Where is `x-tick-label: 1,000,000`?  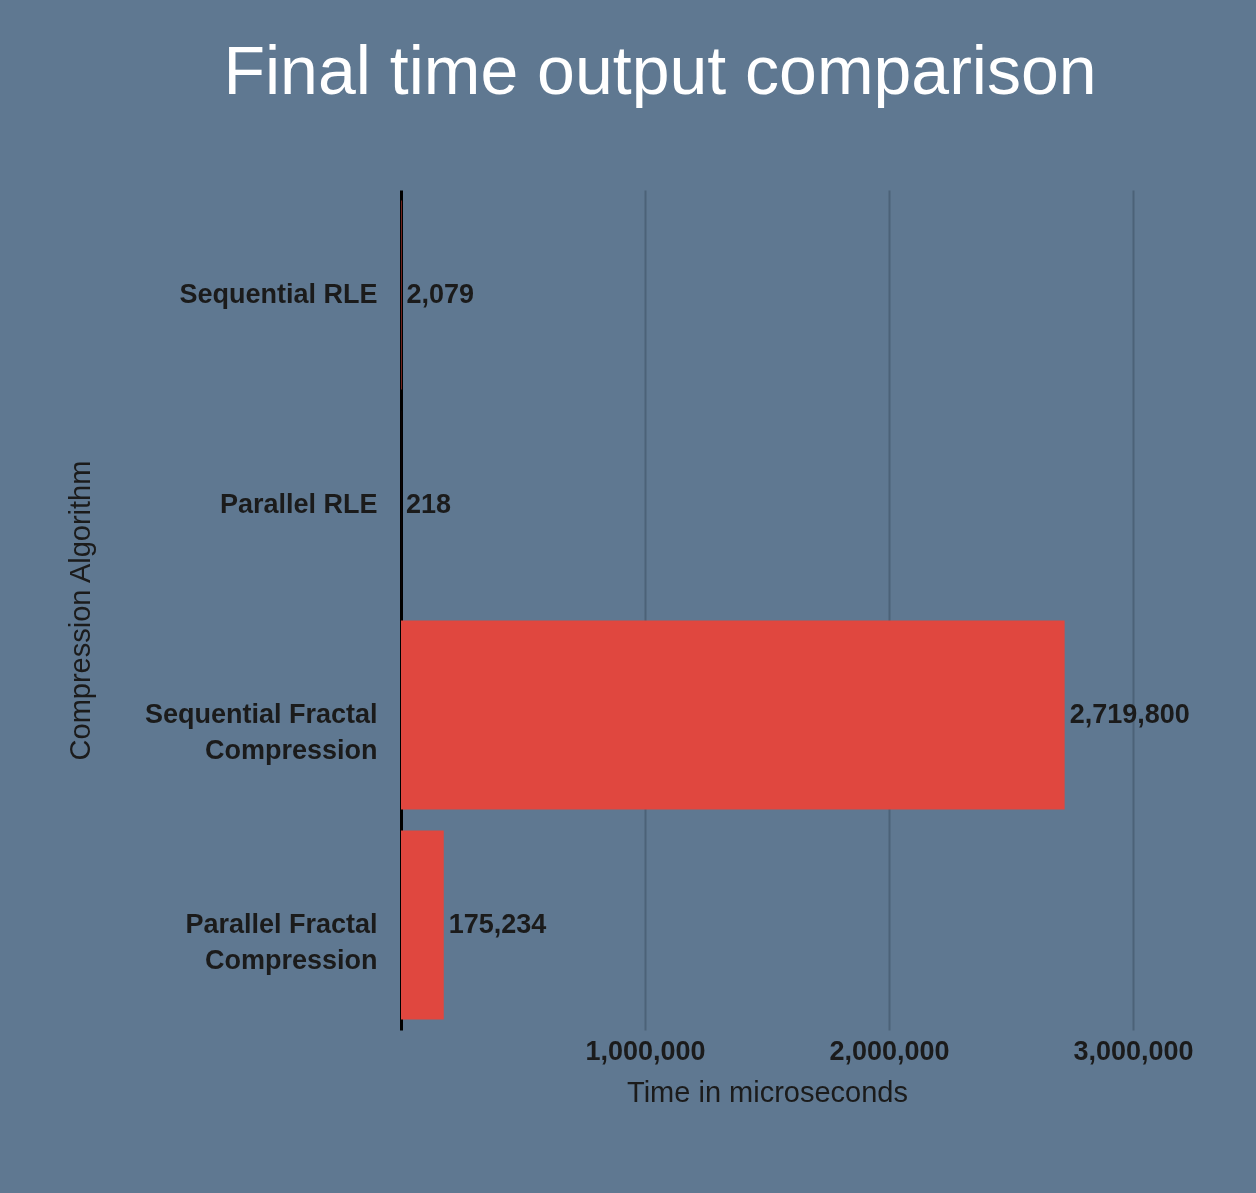 x-tick-label: 1,000,000 is located at coordinates (645, 1050).